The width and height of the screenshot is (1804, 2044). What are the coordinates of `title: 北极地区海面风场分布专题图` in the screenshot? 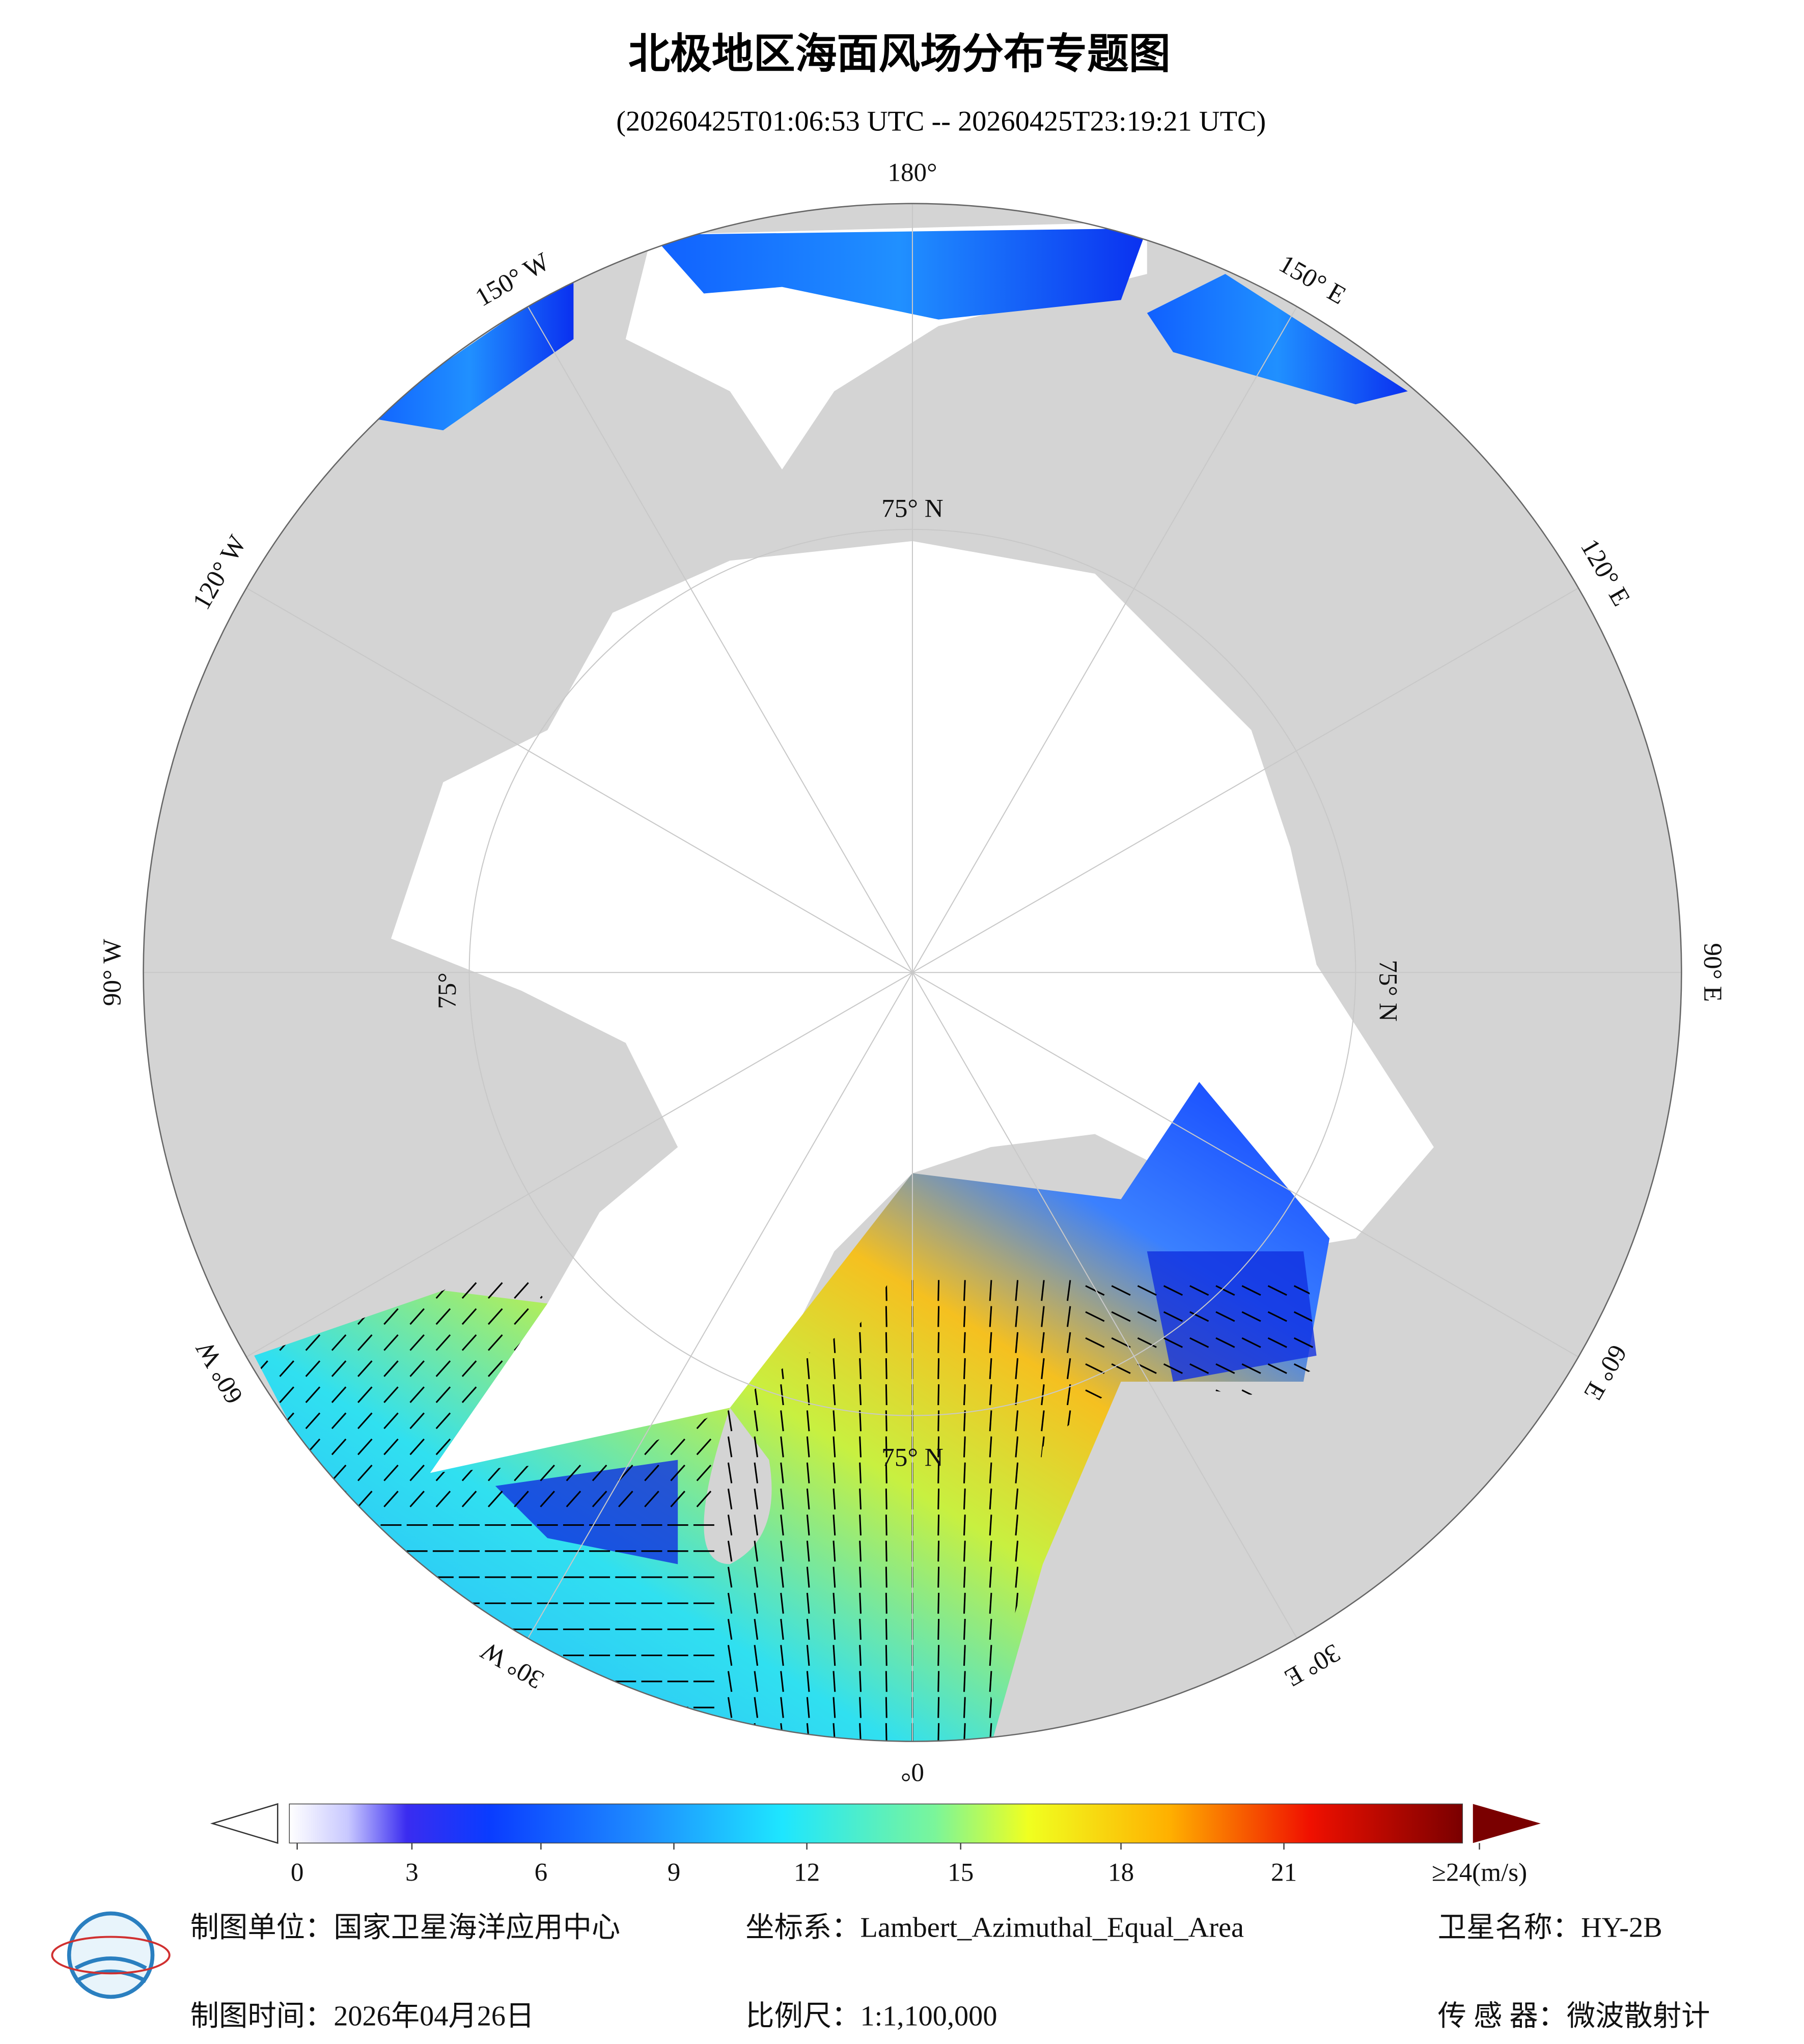 It's located at (899, 54).